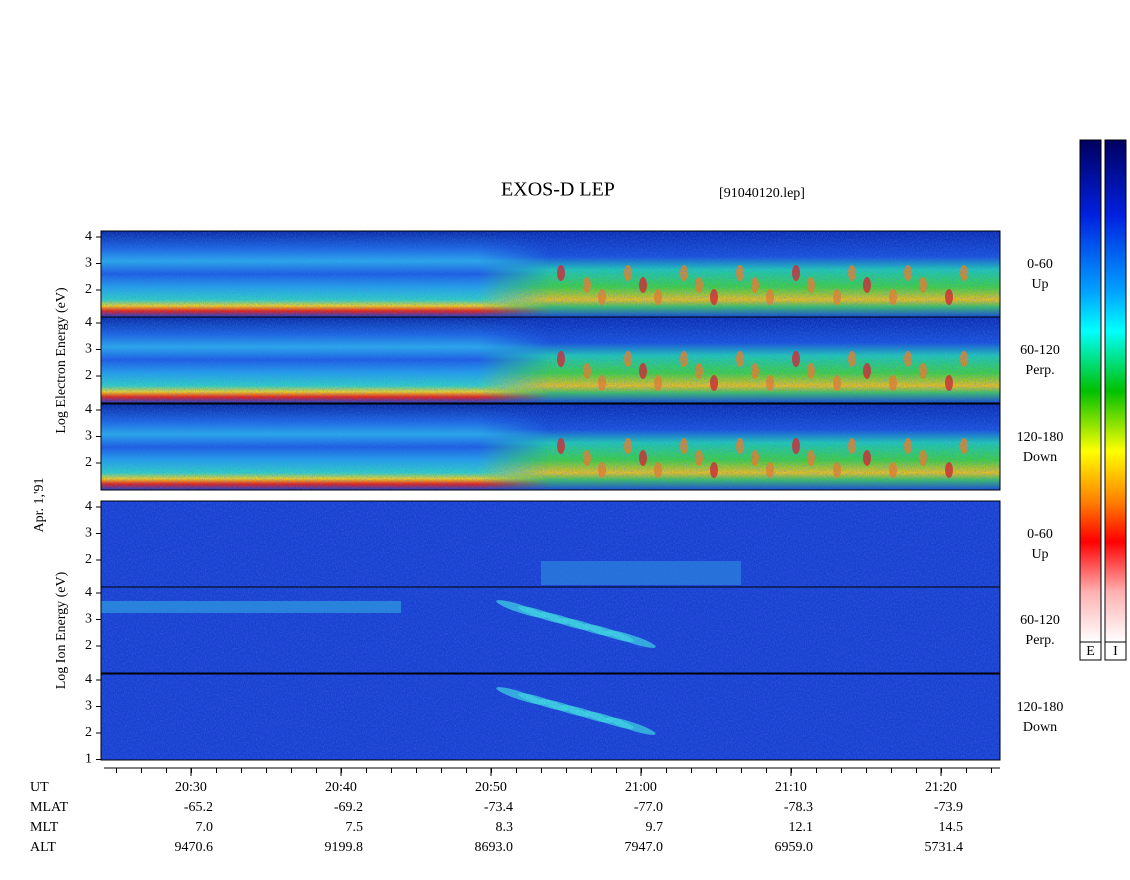 This screenshot has height=880, width=1130. I want to click on row-value: 20:30, so click(191, 787).